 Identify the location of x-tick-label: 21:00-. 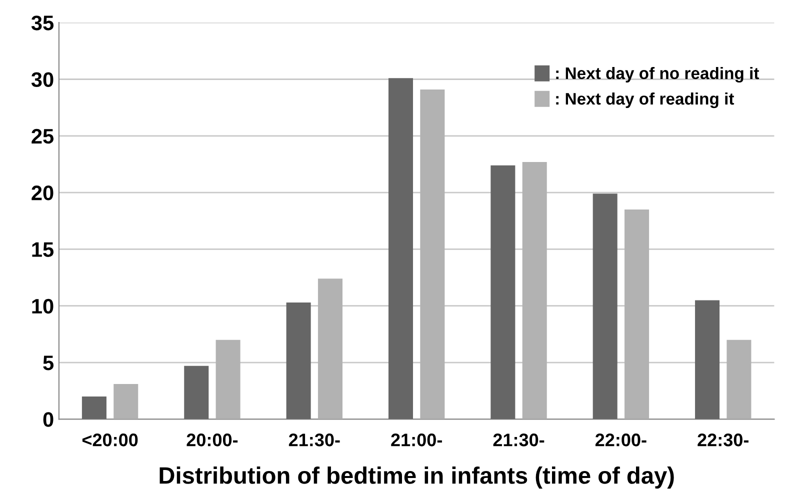
(416, 440).